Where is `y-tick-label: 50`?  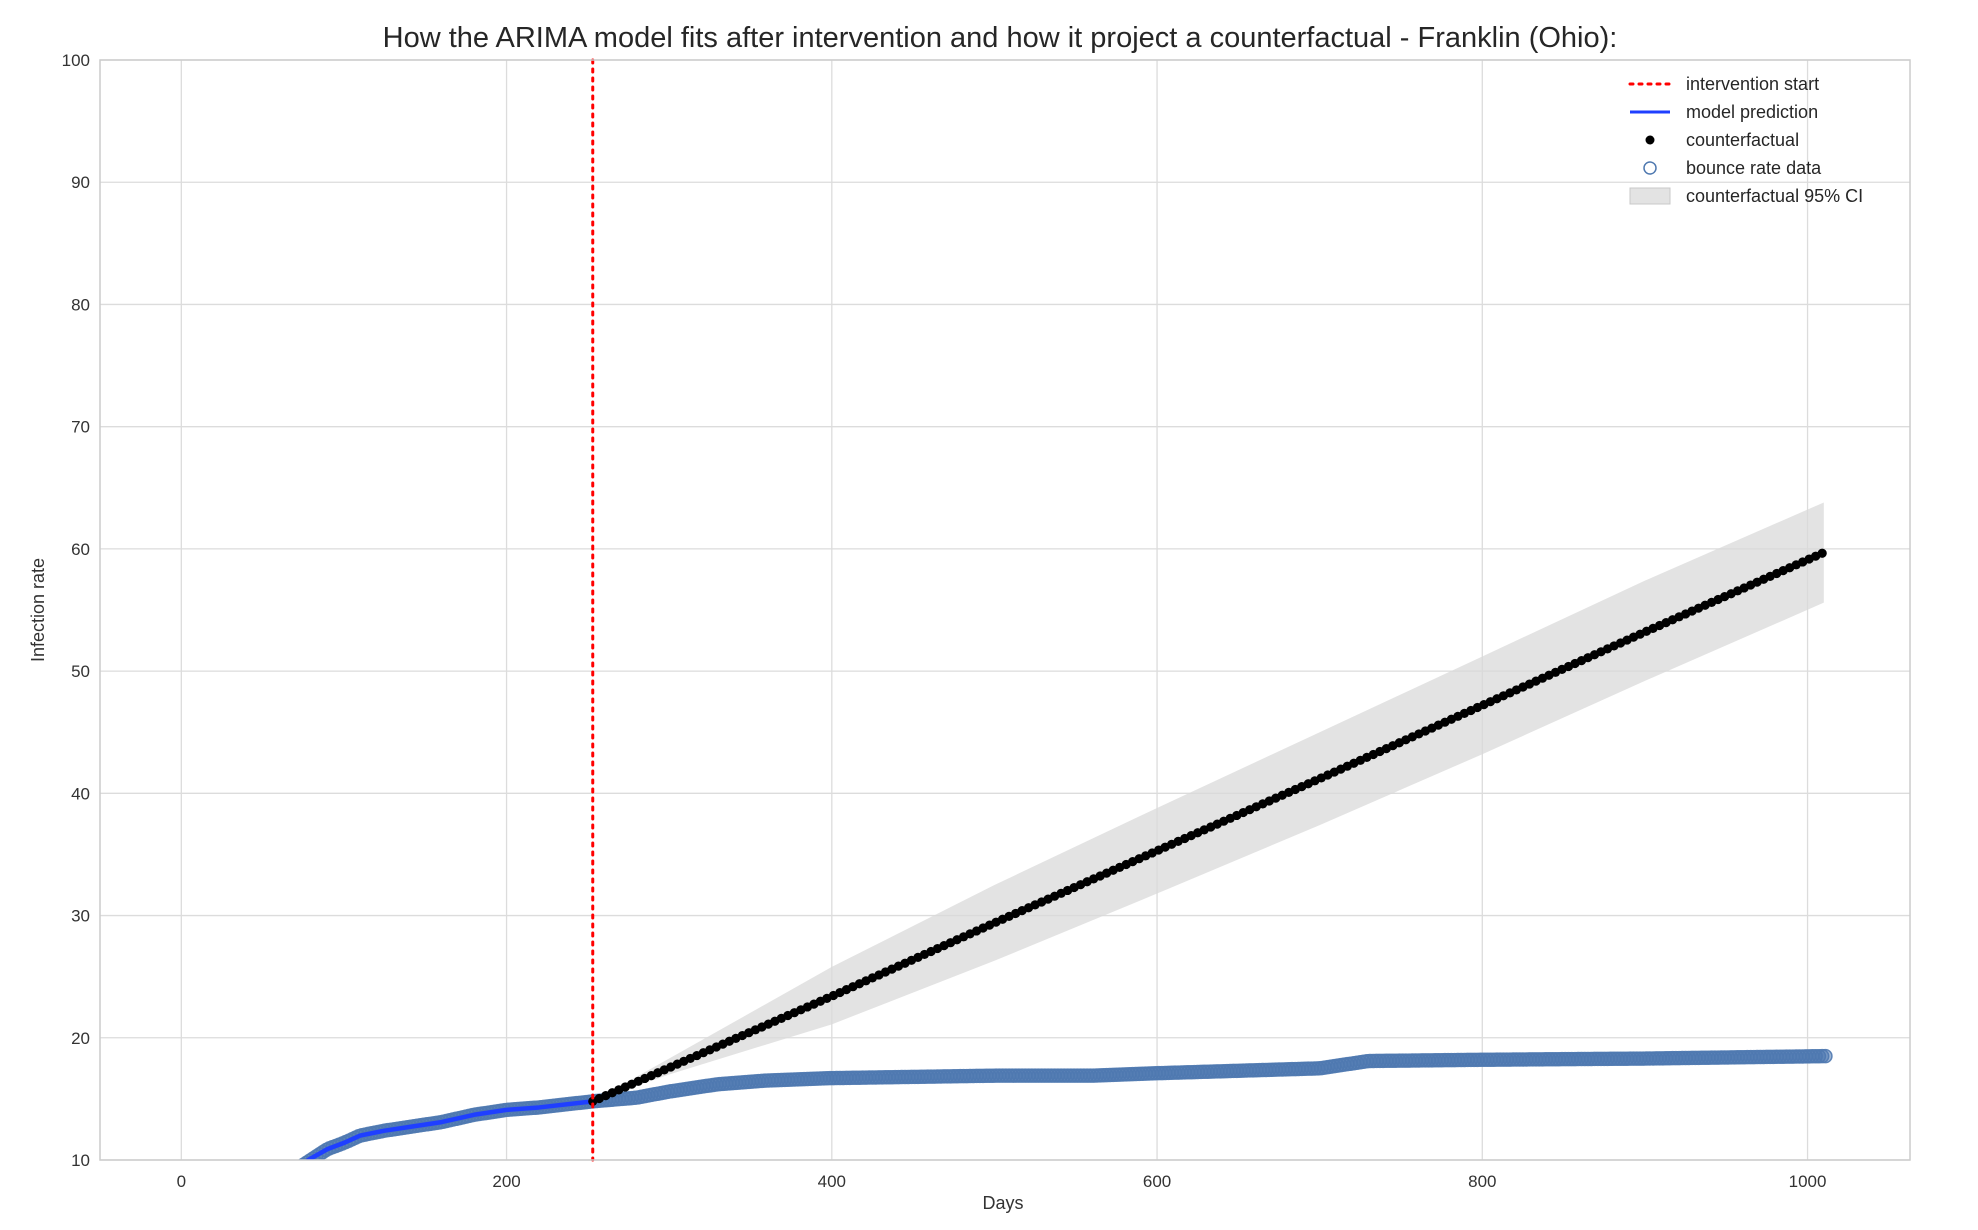
y-tick-label: 50 is located at coordinates (80, 671).